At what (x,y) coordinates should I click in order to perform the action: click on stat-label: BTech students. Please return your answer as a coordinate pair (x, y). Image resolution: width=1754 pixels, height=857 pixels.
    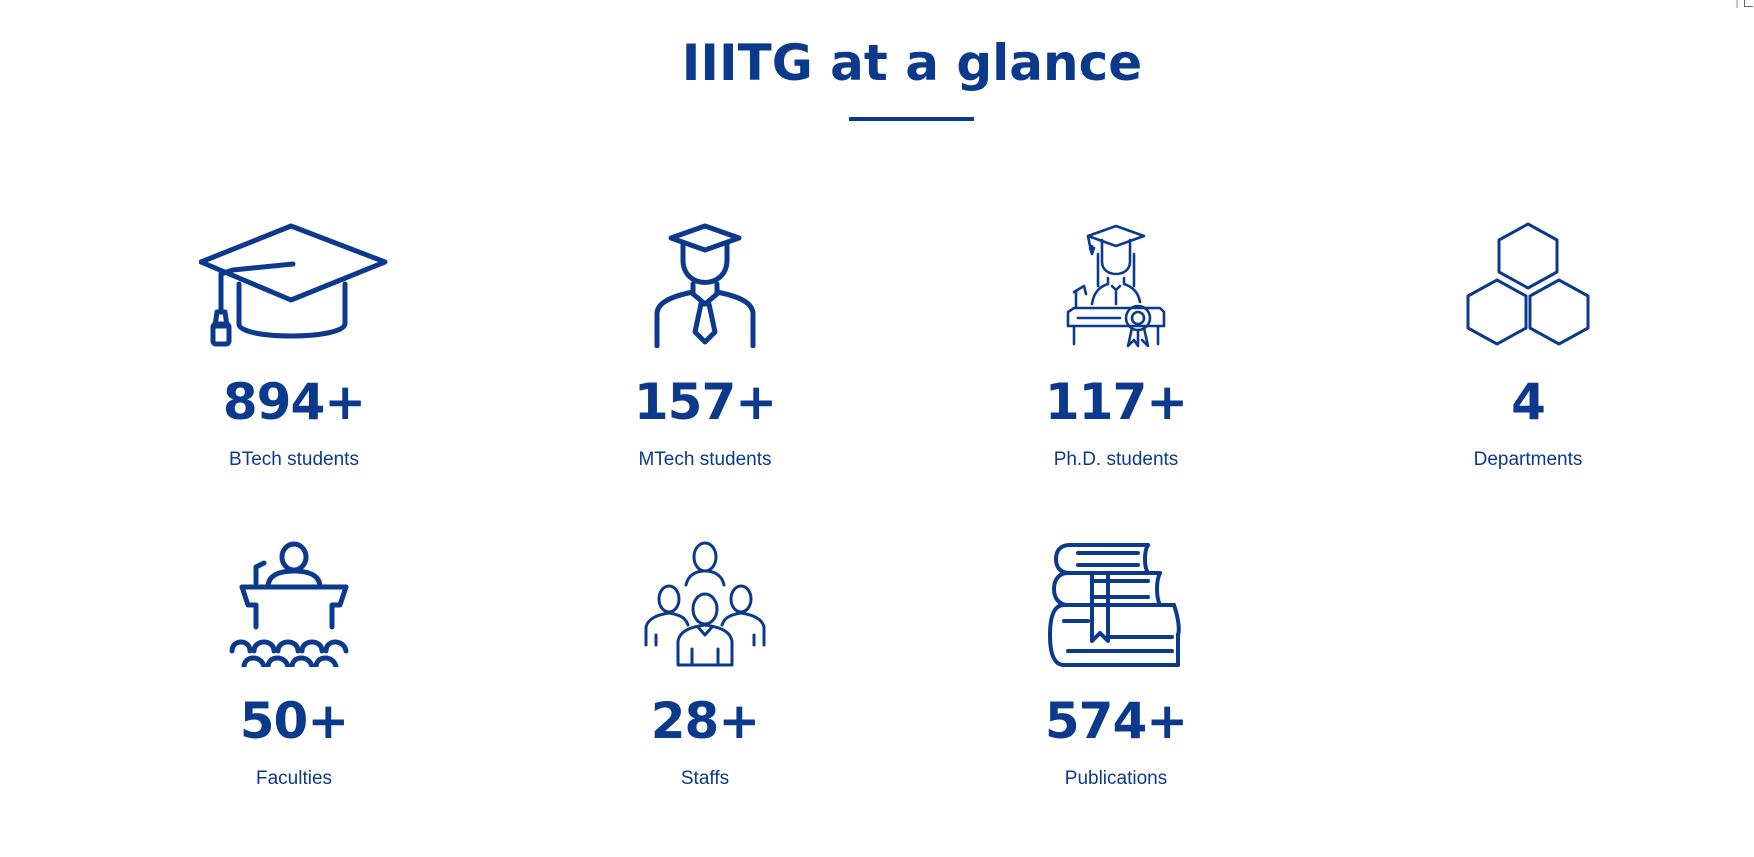
    Looking at the image, I should click on (294, 459).